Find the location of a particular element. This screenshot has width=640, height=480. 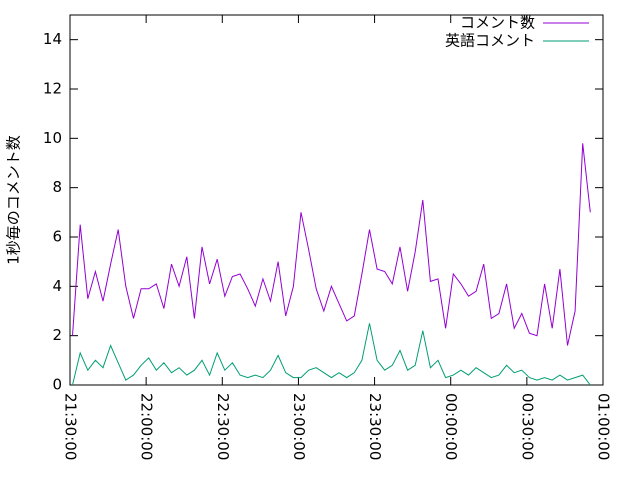

y-tick-label: 10 is located at coordinates (52, 138).